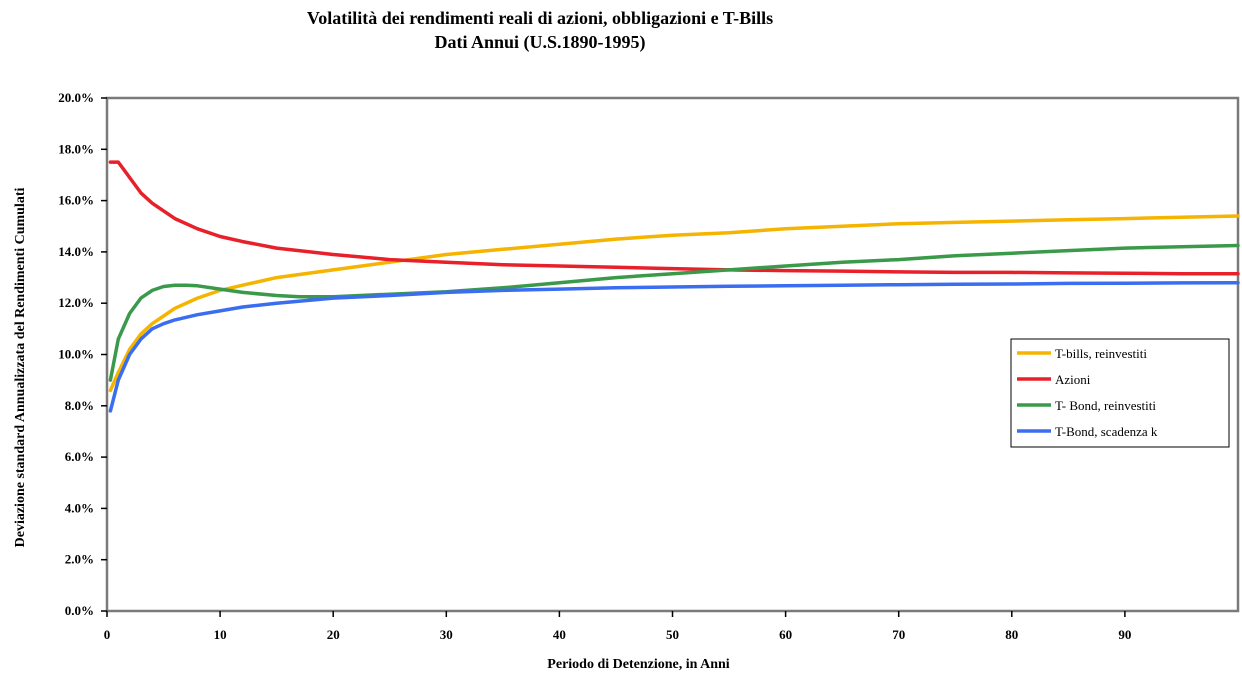  I want to click on x-tick-label: 70, so click(898, 634).